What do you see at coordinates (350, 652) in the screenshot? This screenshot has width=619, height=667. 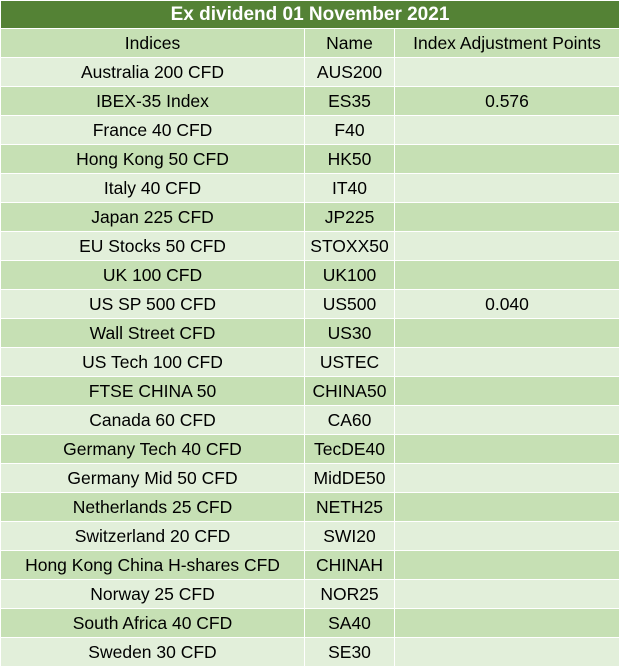 I see `cell-name: SE30` at bounding box center [350, 652].